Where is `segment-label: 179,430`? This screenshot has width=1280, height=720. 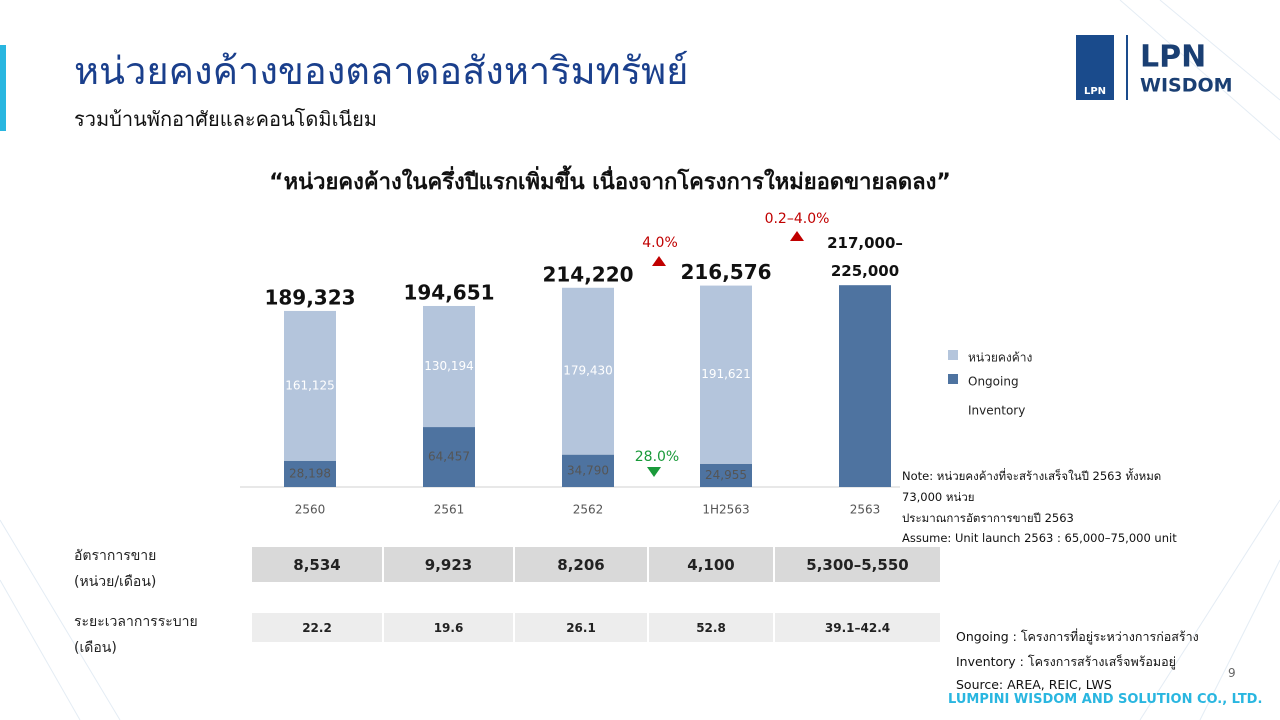
segment-label: 179,430 is located at coordinates (588, 371).